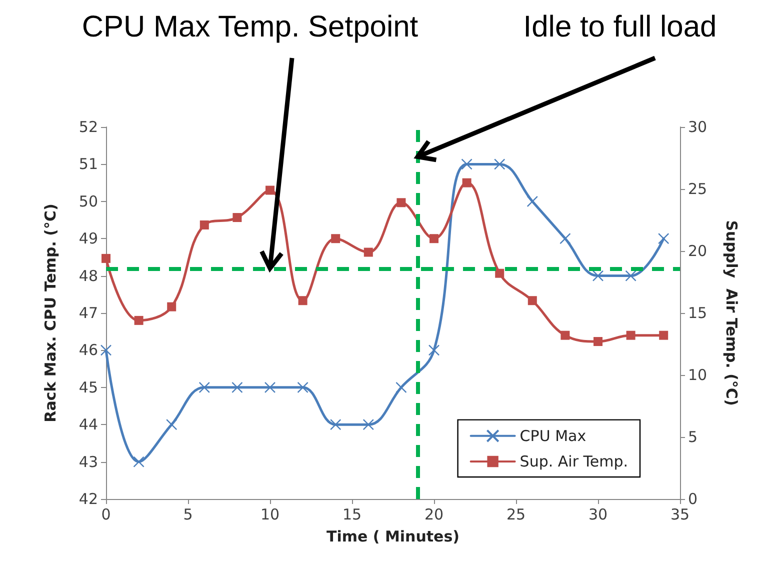  I want to click on y-tick-label: 48, so click(88, 275).